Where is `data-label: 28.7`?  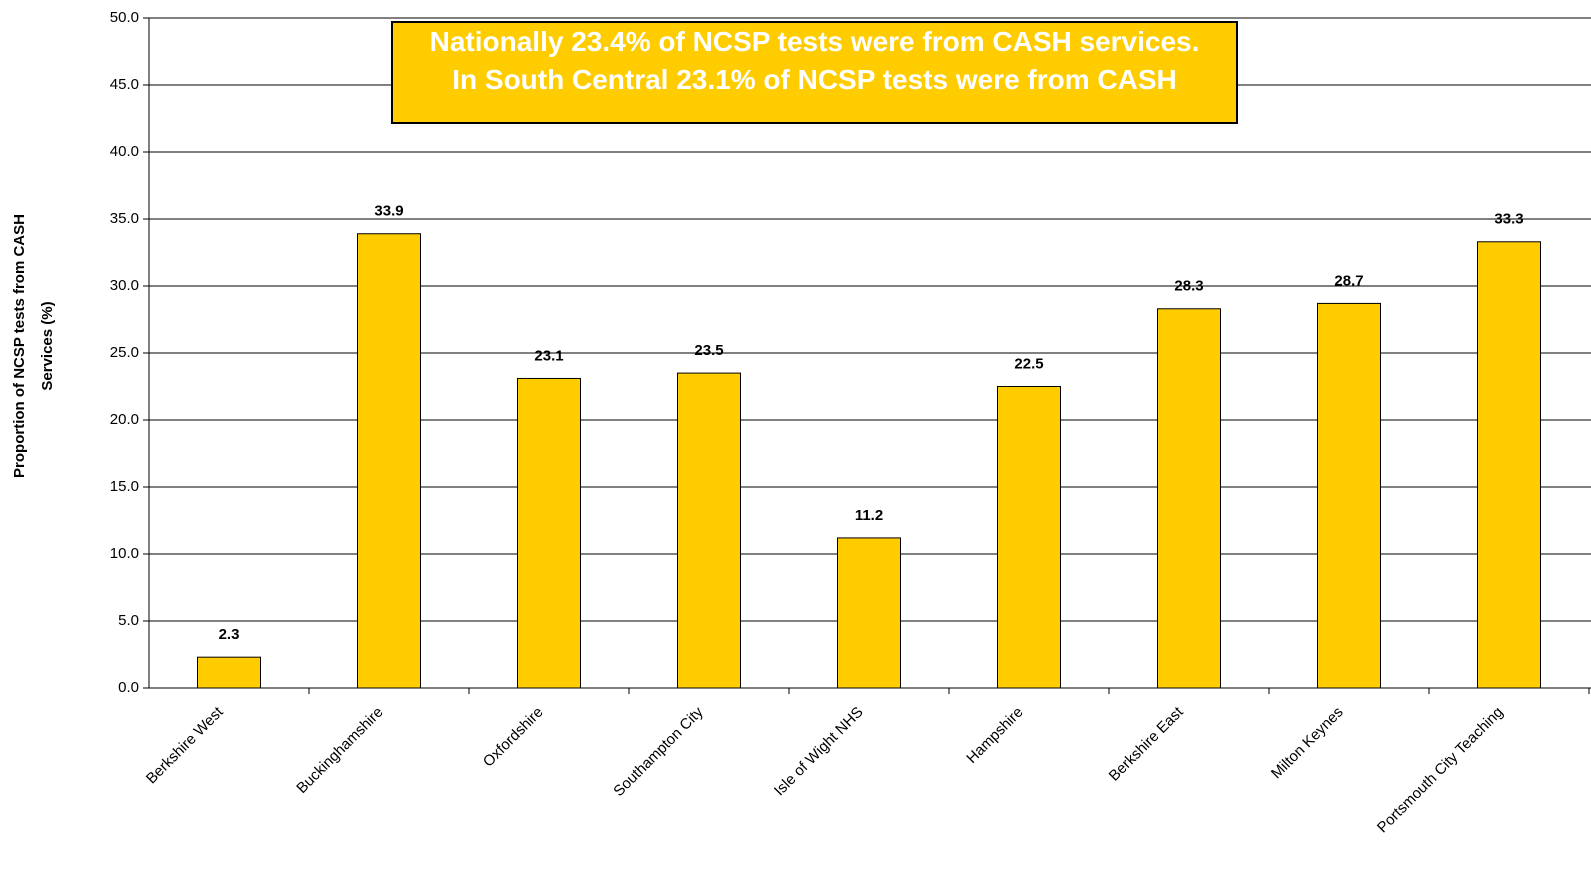 data-label: 28.7 is located at coordinates (1348, 280).